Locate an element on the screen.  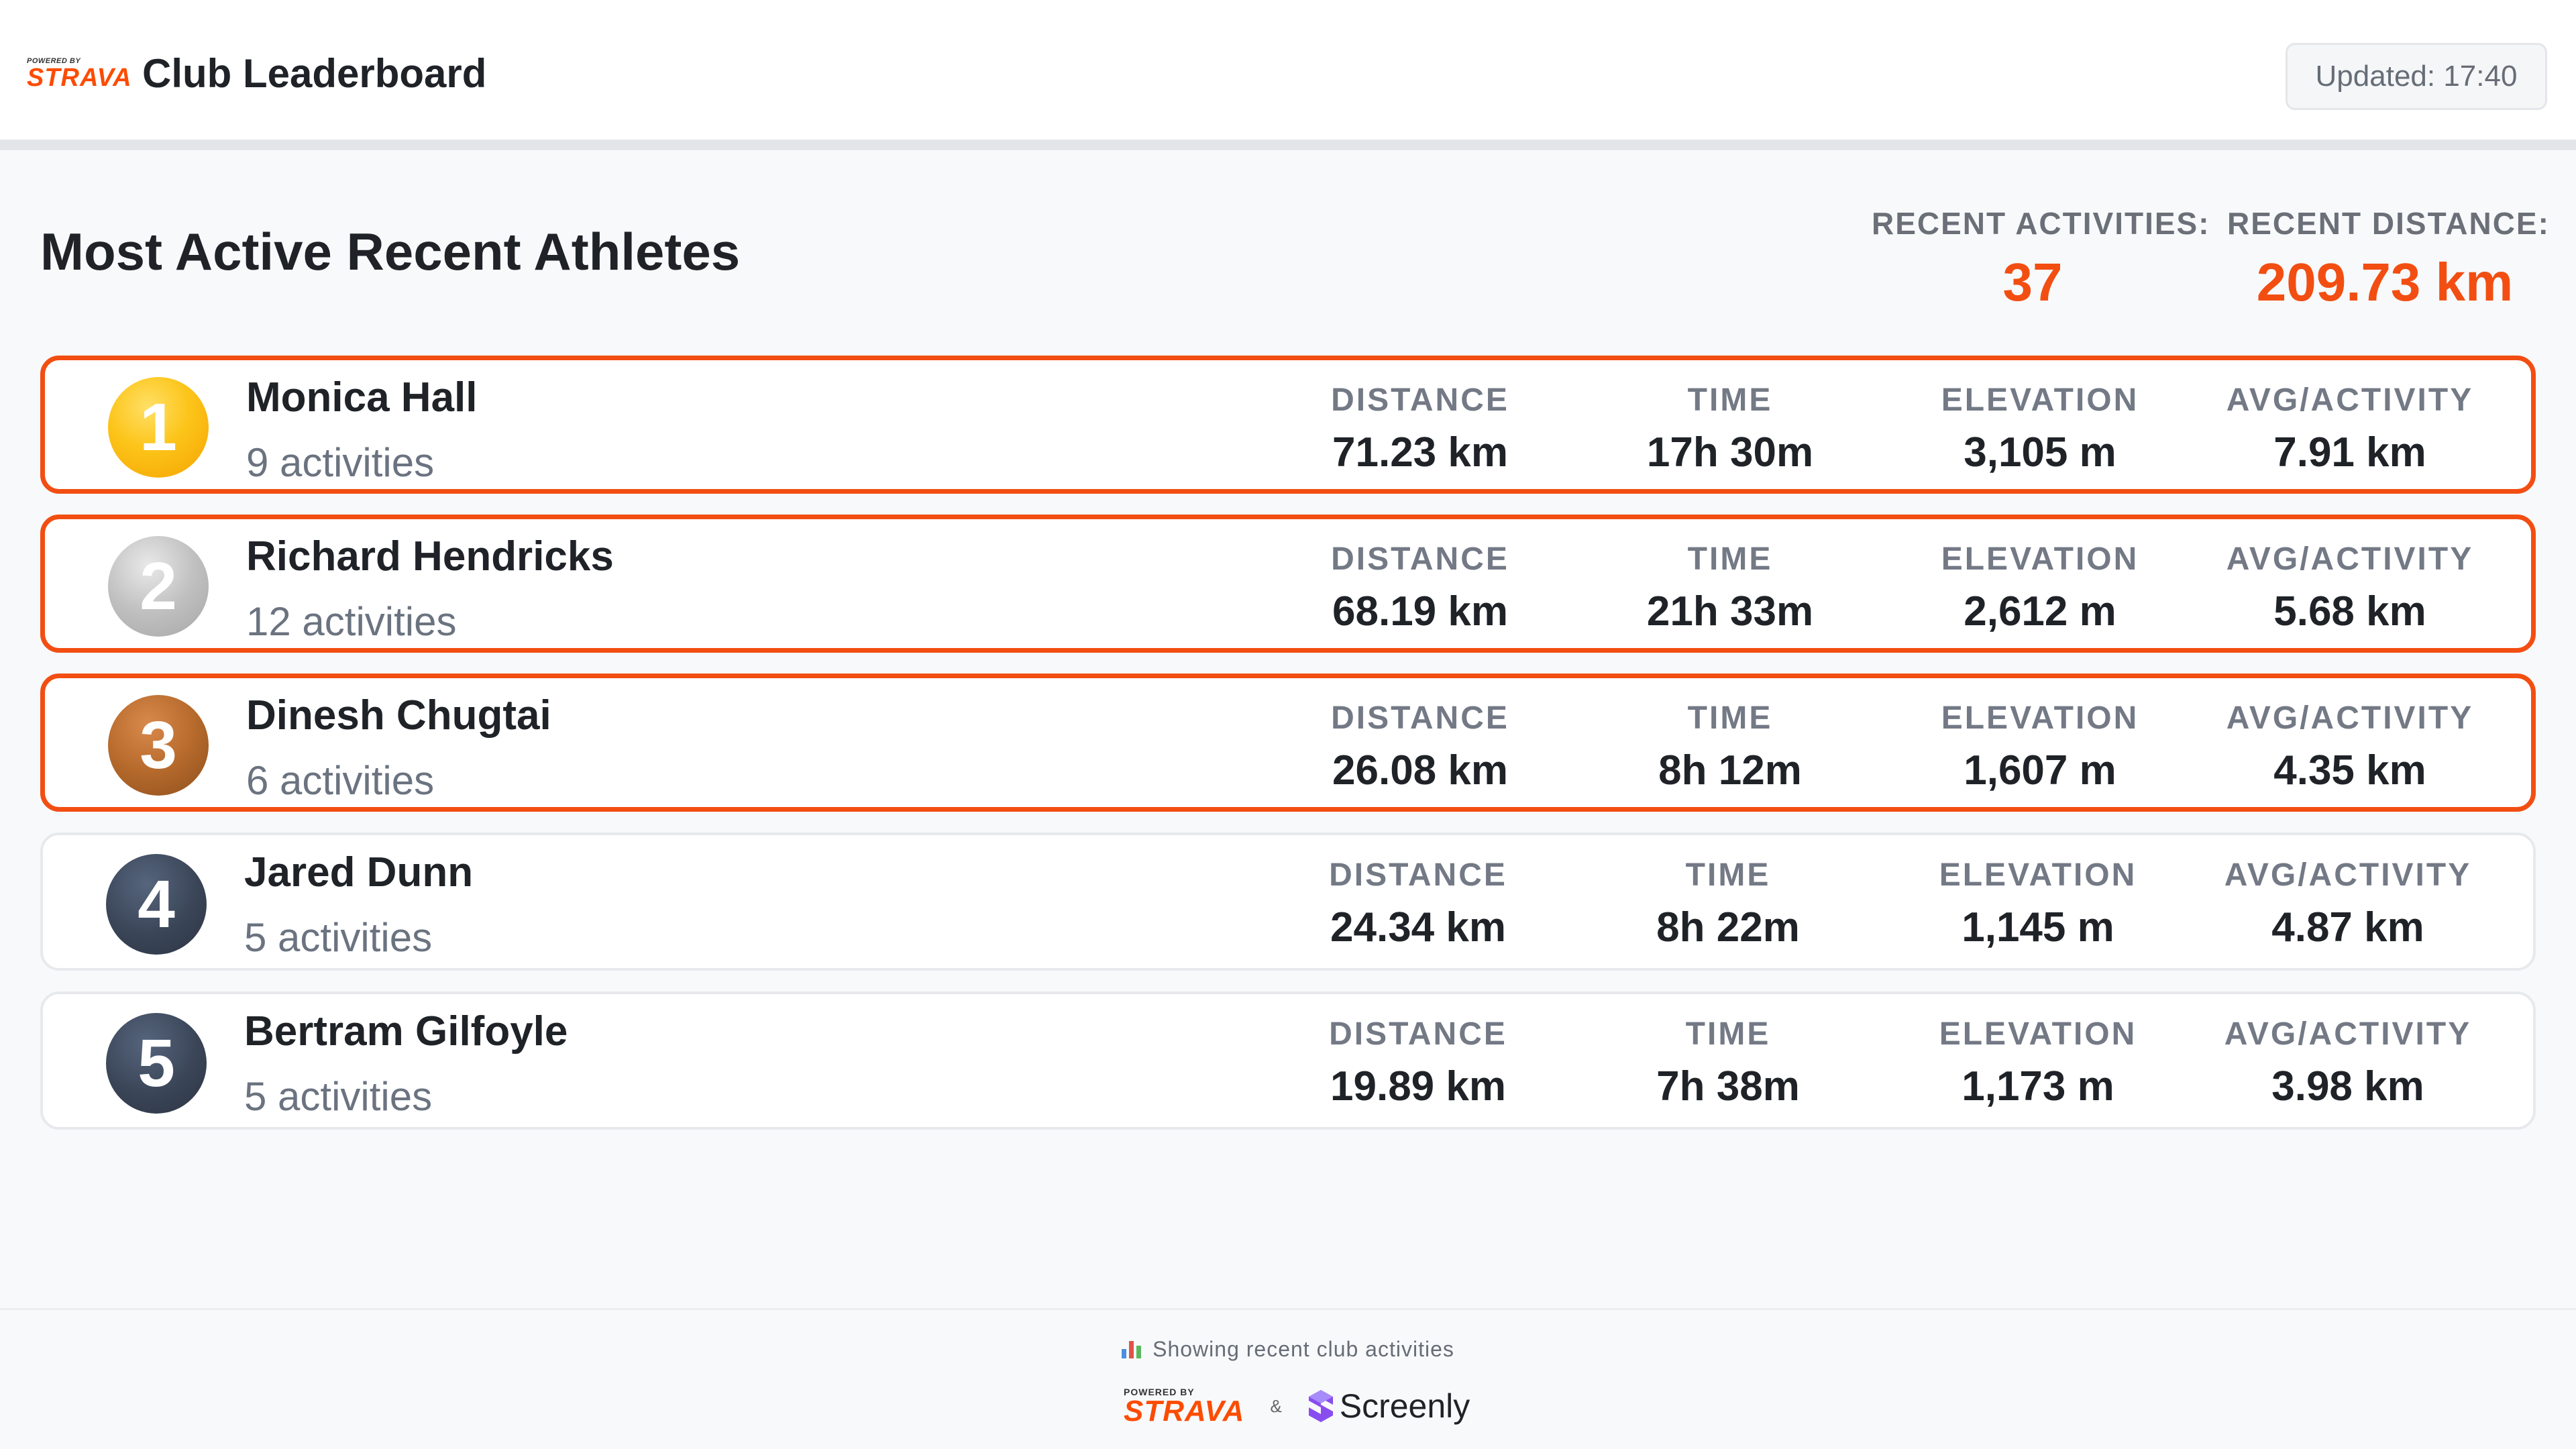
time-metric: TIME 21h 33m is located at coordinates (1730, 589).